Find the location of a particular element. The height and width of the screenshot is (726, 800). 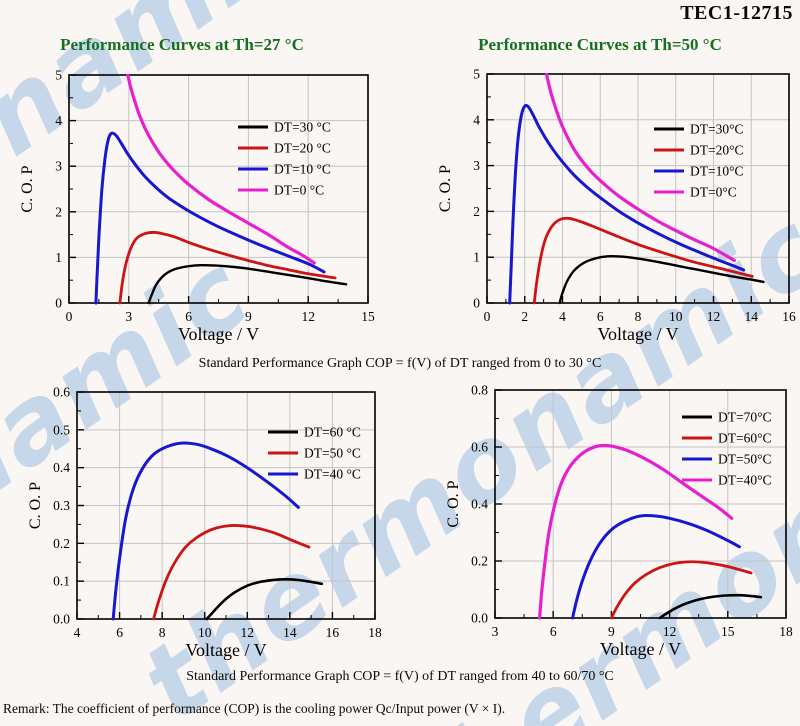

curve-DT=0°C is located at coordinates (640, 167).